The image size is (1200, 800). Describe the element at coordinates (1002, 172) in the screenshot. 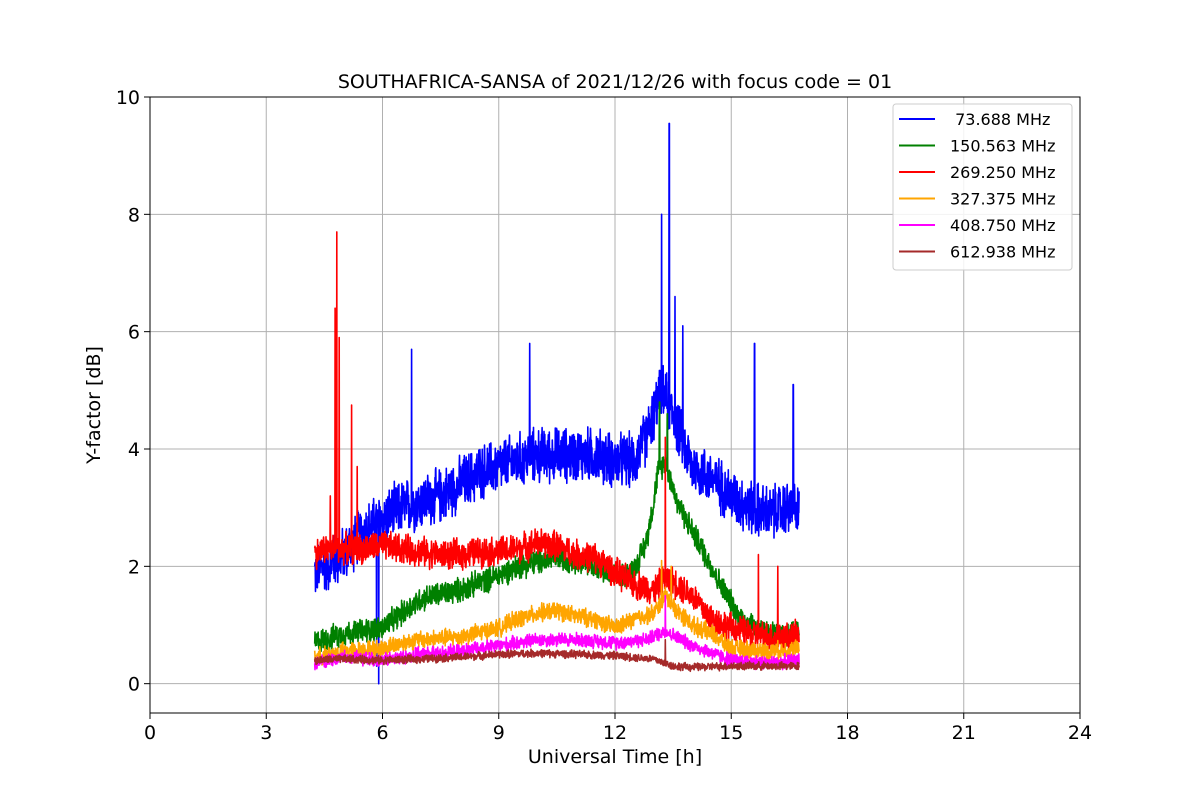

I see `legend-label: 269.250 MHz` at that location.